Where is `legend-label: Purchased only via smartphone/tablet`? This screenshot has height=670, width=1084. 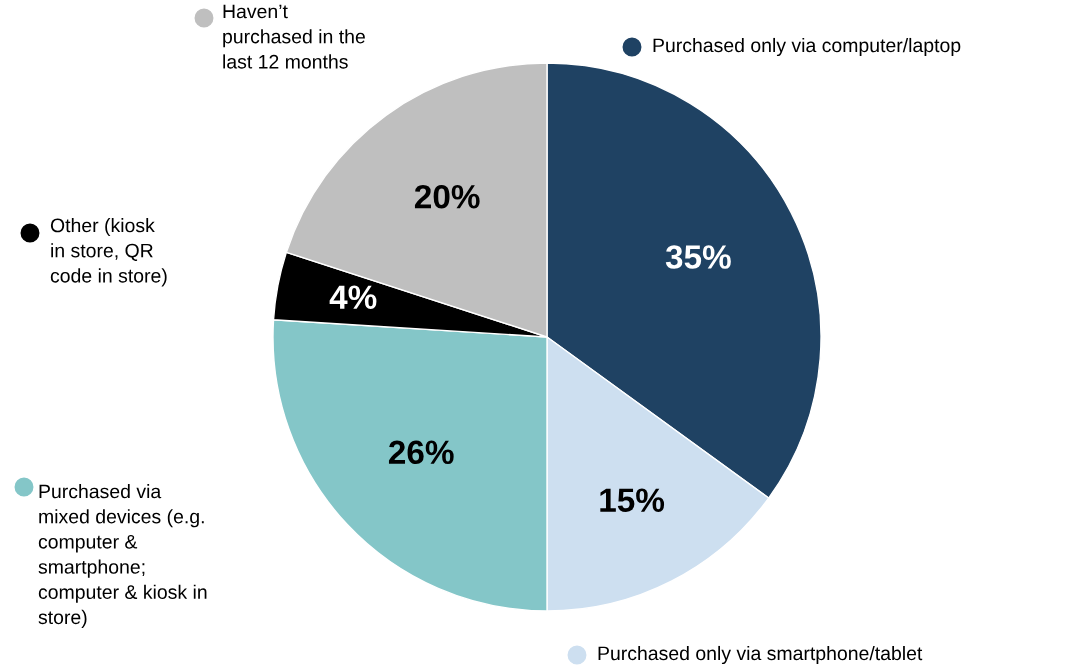 legend-label: Purchased only via smartphone/tablet is located at coordinates (760, 655).